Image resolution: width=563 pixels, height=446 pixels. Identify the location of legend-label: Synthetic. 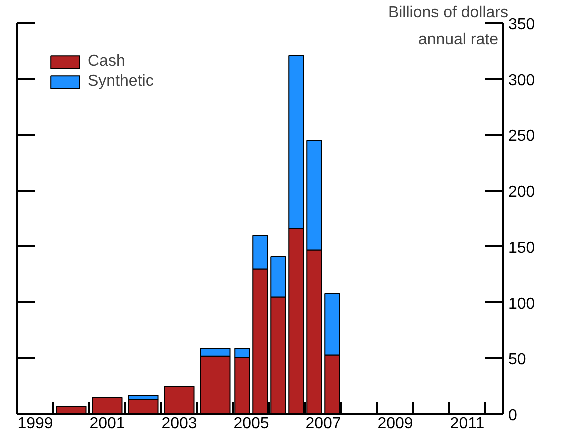
(121, 82).